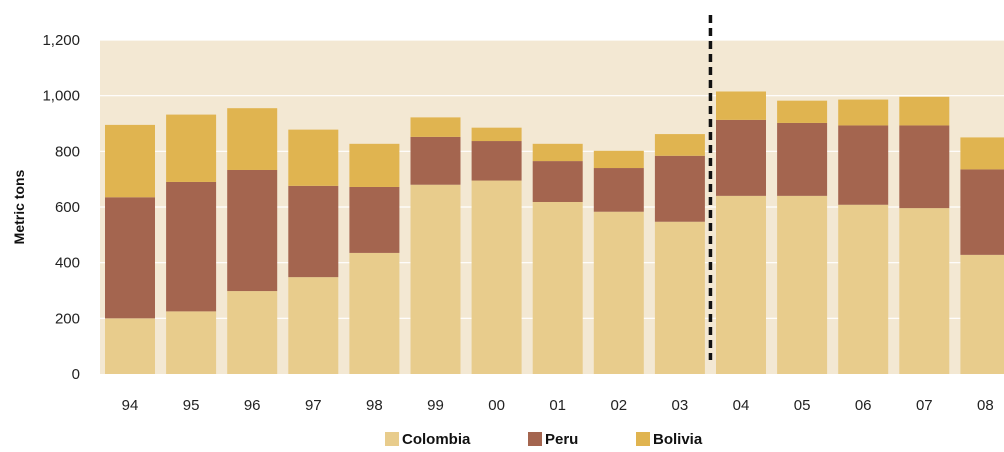 Image resolution: width=1004 pixels, height=452 pixels. Describe the element at coordinates (802, 405) in the screenshot. I see `x-tick-label: 05` at that location.